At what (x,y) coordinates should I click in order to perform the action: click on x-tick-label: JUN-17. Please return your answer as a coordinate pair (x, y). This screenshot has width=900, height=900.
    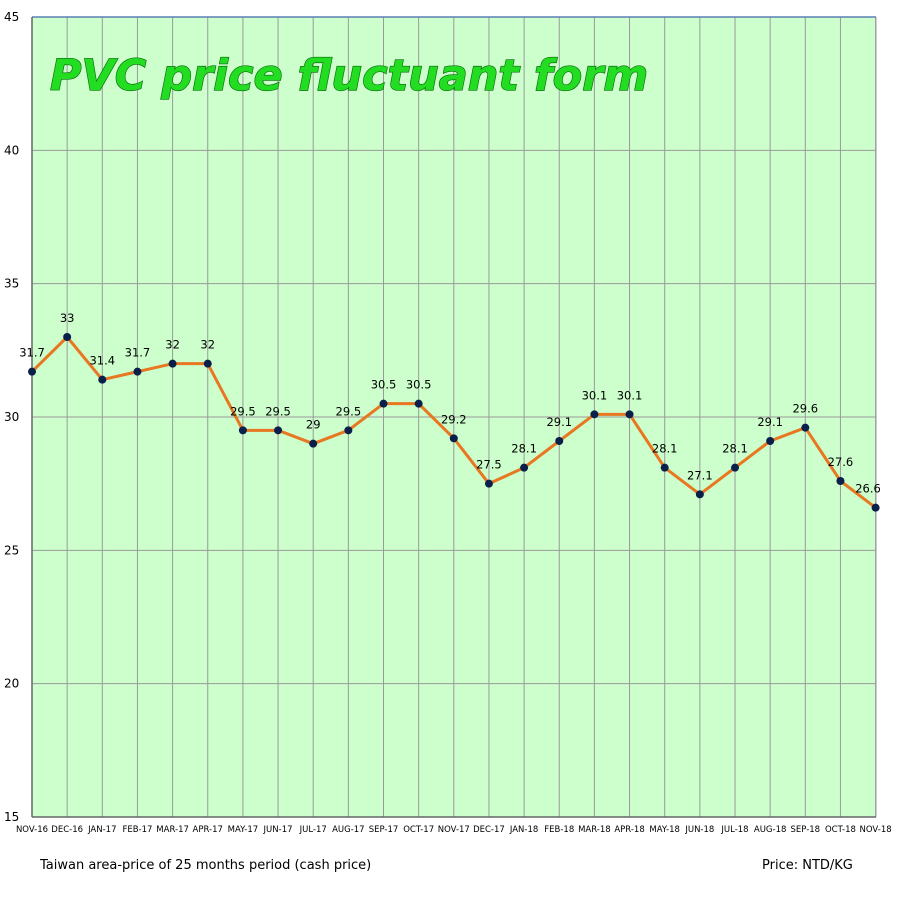
    Looking at the image, I should click on (278, 830).